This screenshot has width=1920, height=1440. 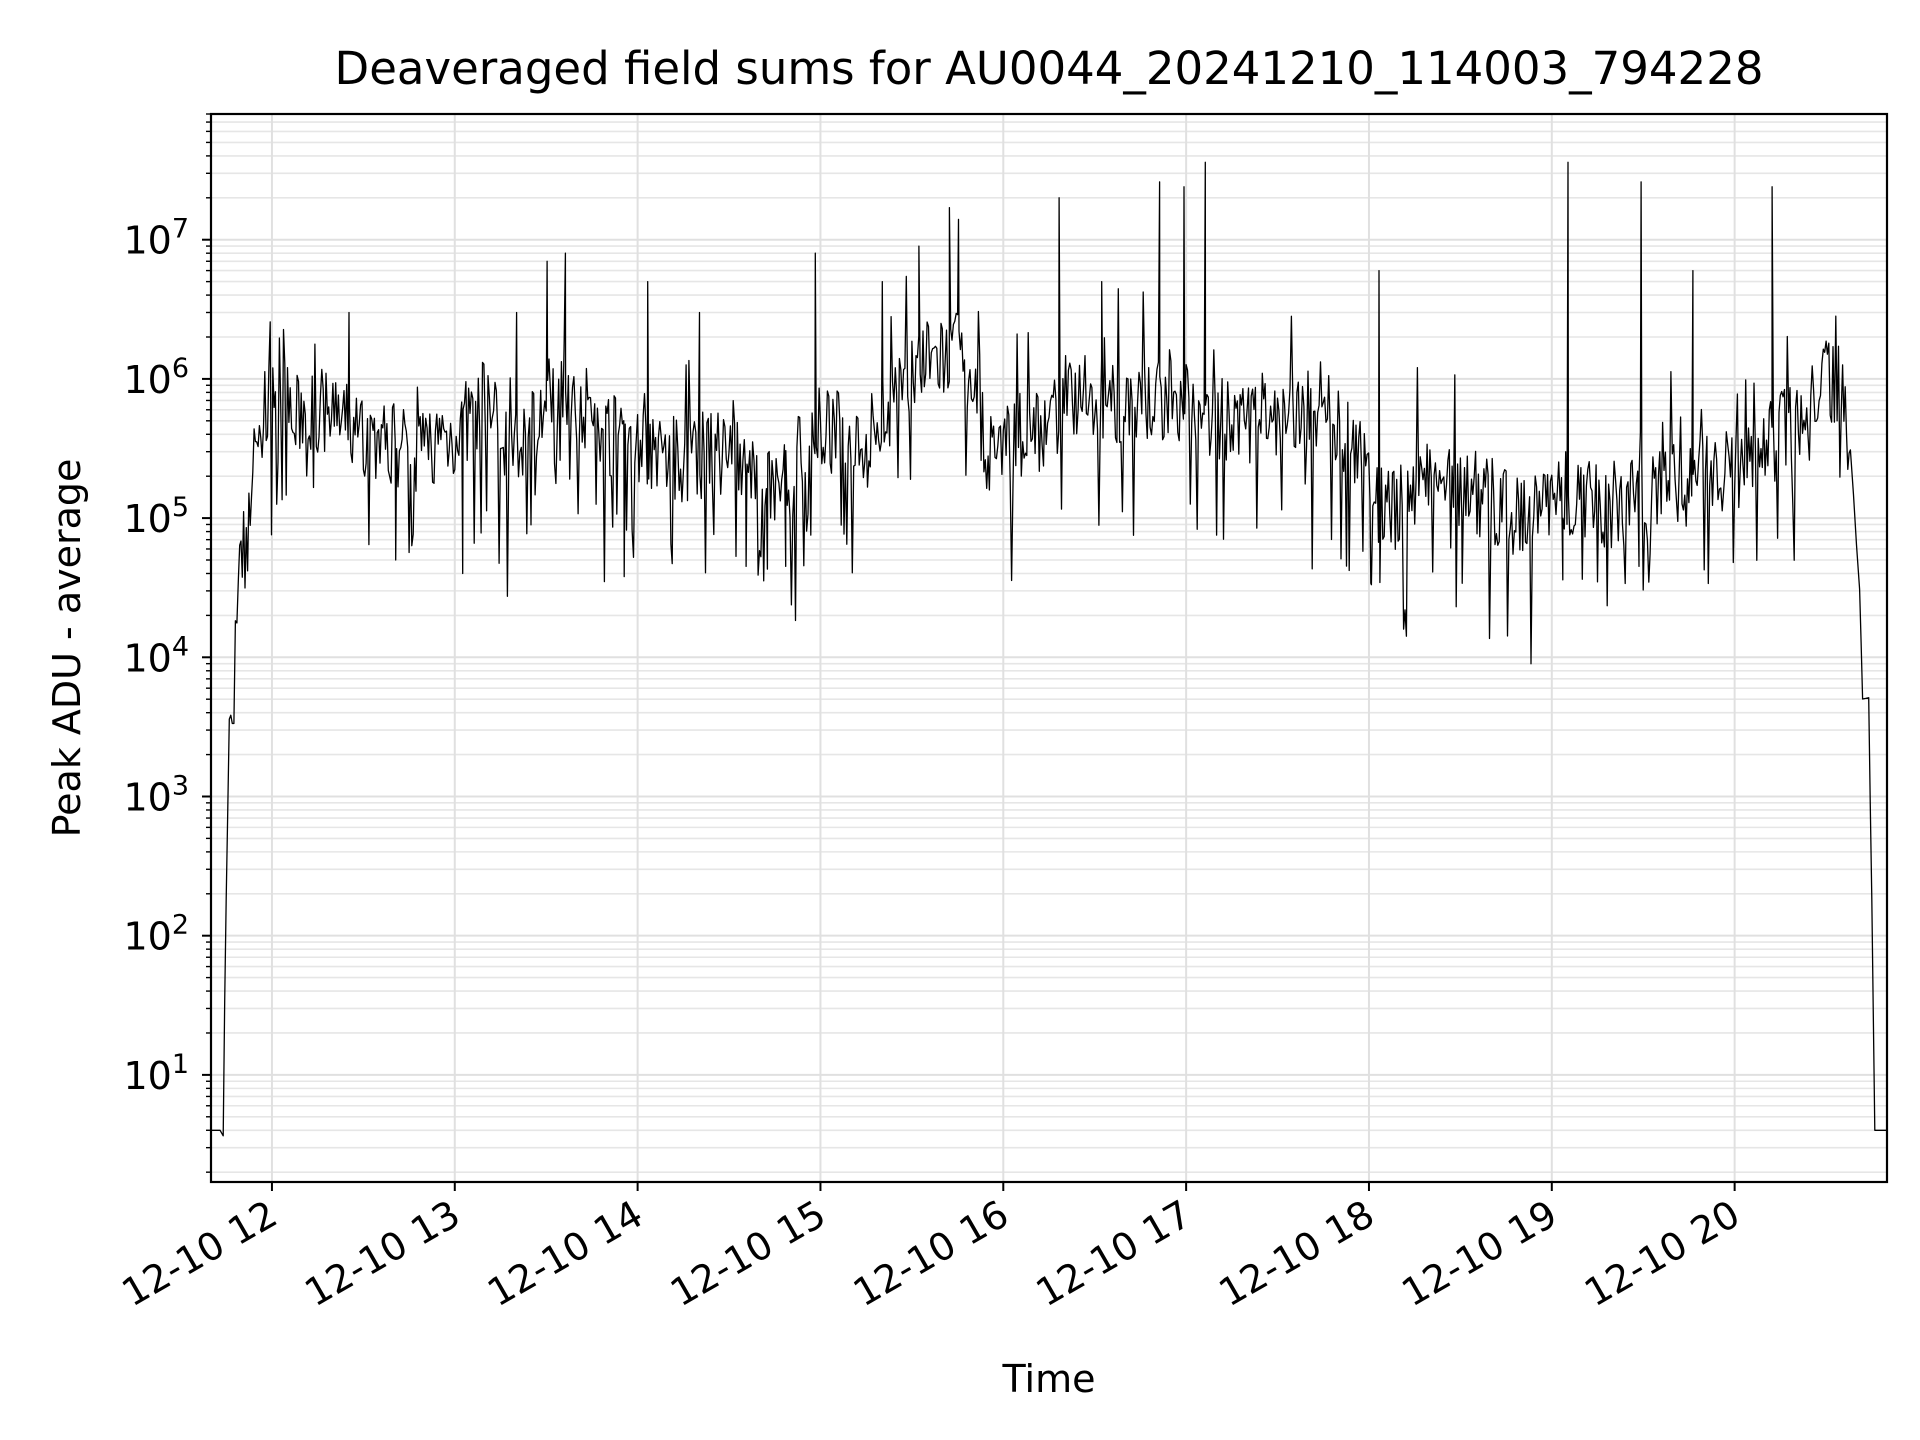 What do you see at coordinates (180, 785) in the screenshot?
I see `y-tick-exponent: 3` at bounding box center [180, 785].